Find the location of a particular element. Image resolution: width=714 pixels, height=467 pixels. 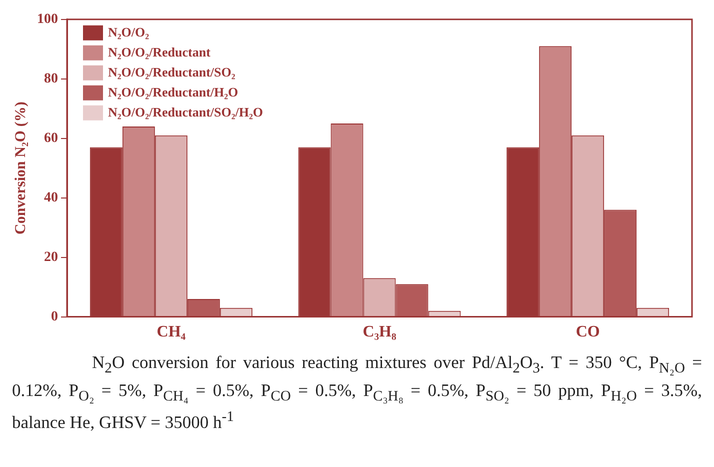

legend-label: N₂O/O₂/Reductant/SO₂/H₂O is located at coordinates (185, 112).